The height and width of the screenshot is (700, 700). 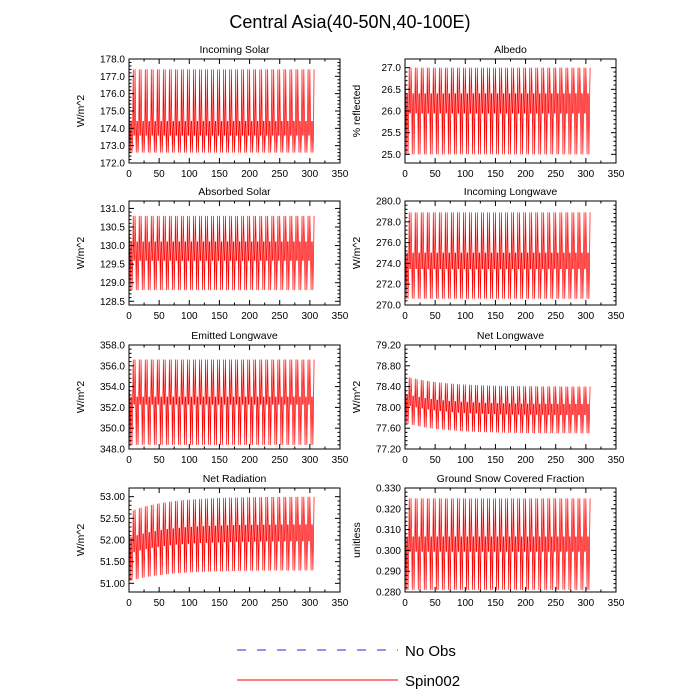 What do you see at coordinates (112, 112) in the screenshot?
I see `y-tick-label: 175.0` at bounding box center [112, 112].